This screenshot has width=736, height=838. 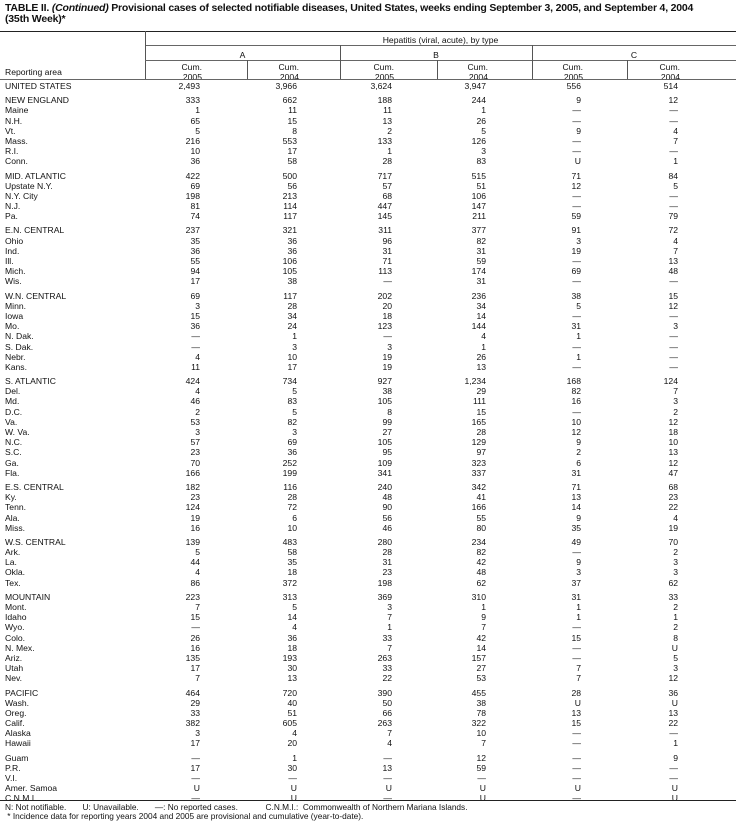 I want to click on value-cell: 24, so click(x=292, y=326).